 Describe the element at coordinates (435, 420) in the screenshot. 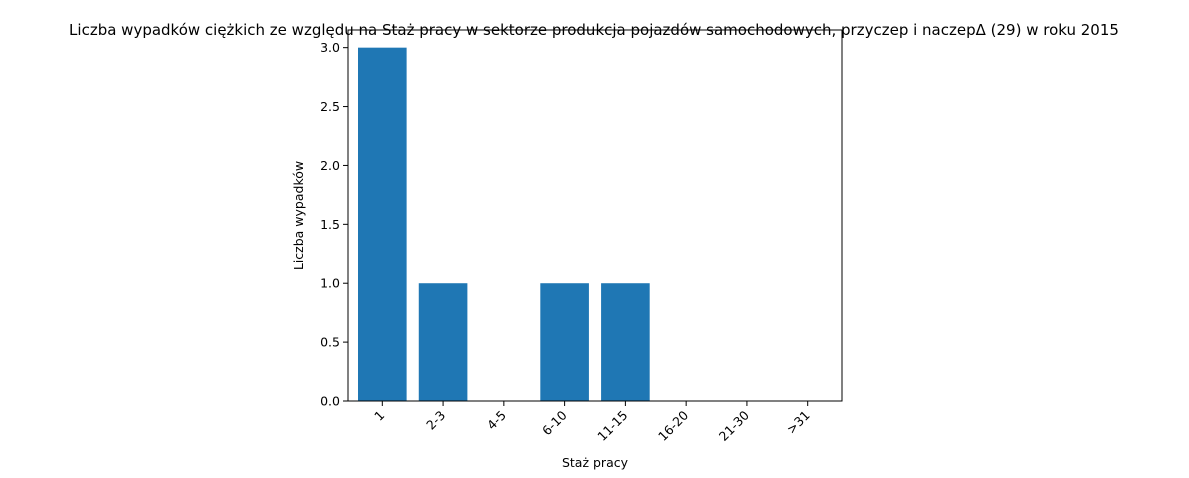

I see `x-tick-label: 2-3` at that location.